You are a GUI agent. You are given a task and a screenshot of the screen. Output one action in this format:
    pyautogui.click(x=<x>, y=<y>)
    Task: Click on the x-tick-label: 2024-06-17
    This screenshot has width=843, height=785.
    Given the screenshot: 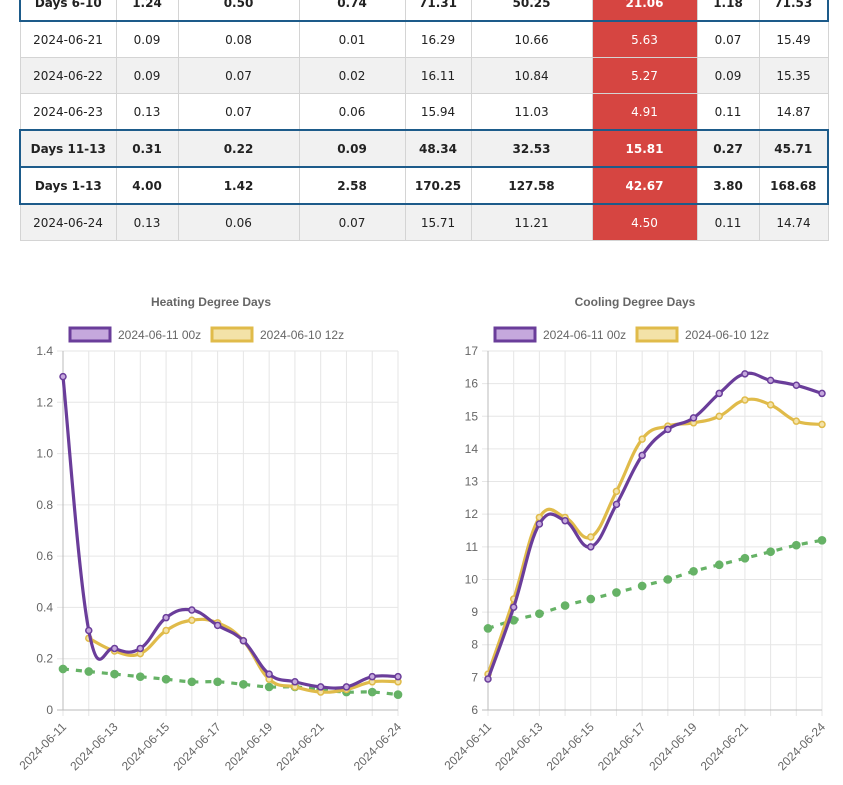 What is the action you would take?
    pyautogui.click(x=197, y=747)
    